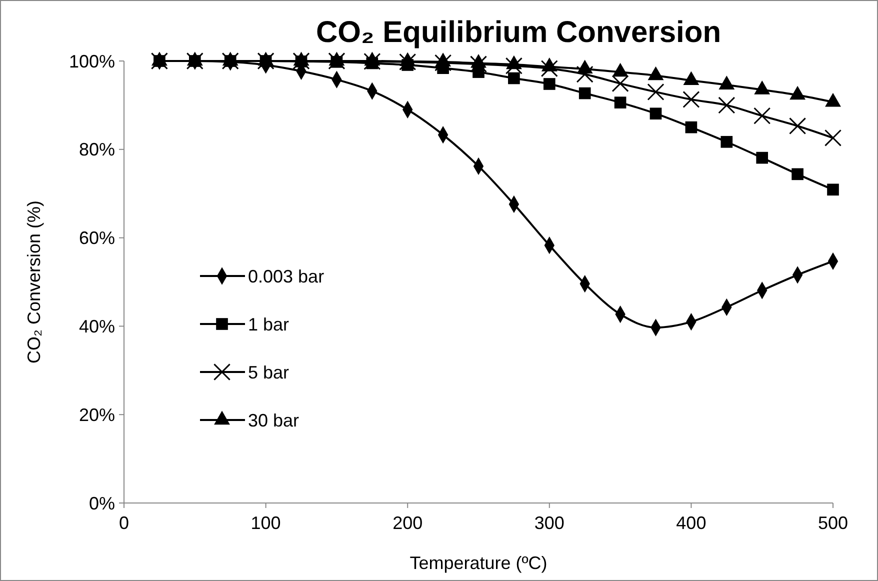 The height and width of the screenshot is (581, 878). I want to click on y-tick-label: 100%, so click(91, 61).